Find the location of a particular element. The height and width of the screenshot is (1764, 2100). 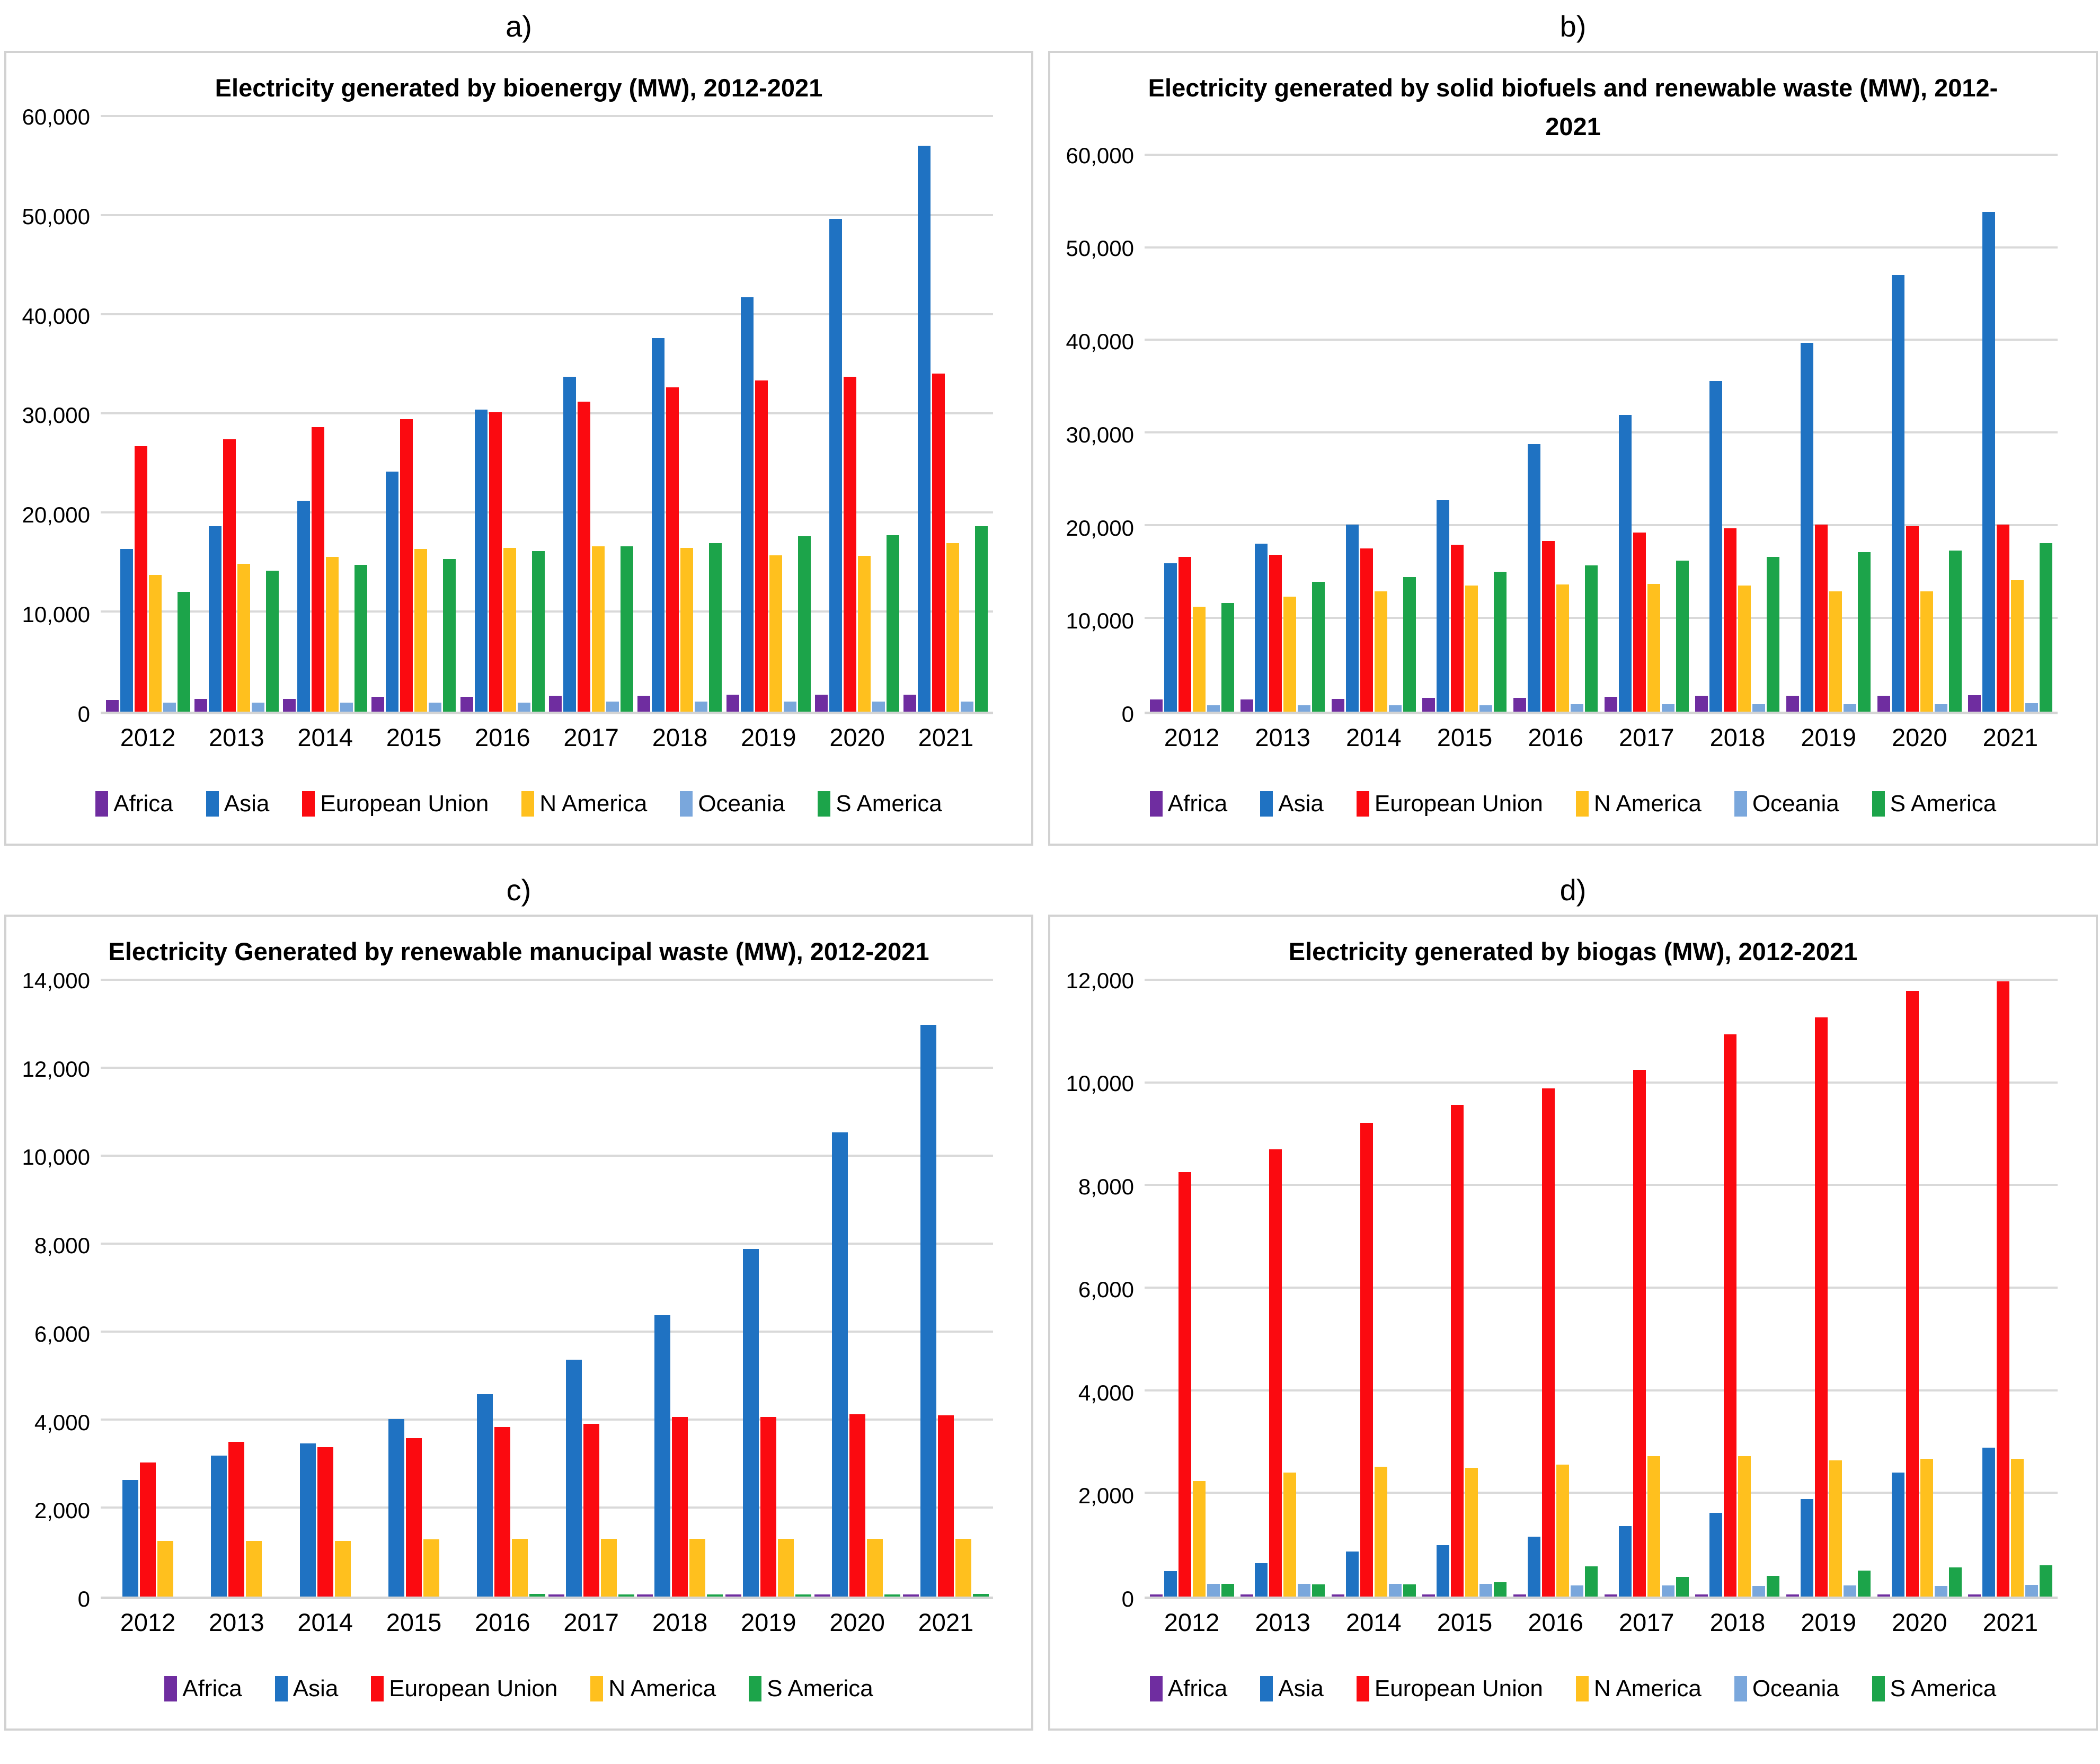

bar-n-america-2014 is located at coordinates (342, 1568).